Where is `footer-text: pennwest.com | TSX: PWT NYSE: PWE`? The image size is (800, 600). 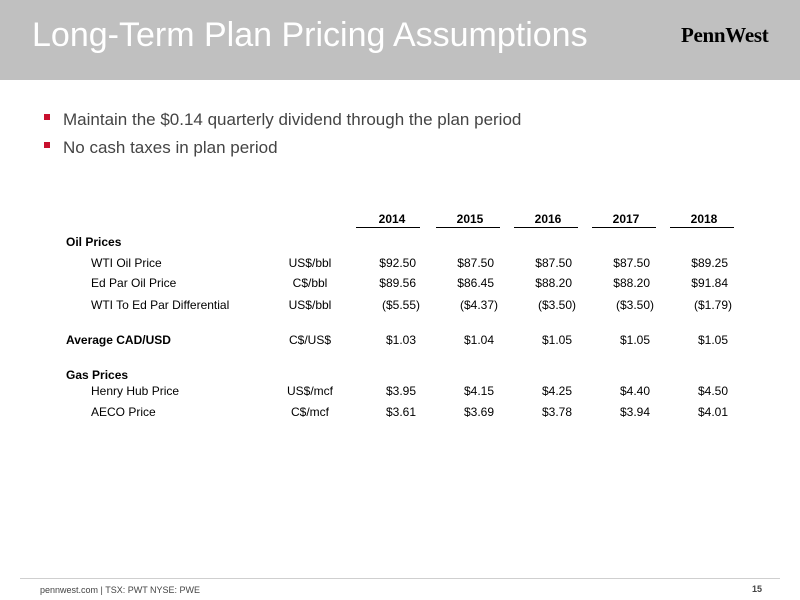
footer-text: pennwest.com | TSX: PWT NYSE: PWE is located at coordinates (120, 590).